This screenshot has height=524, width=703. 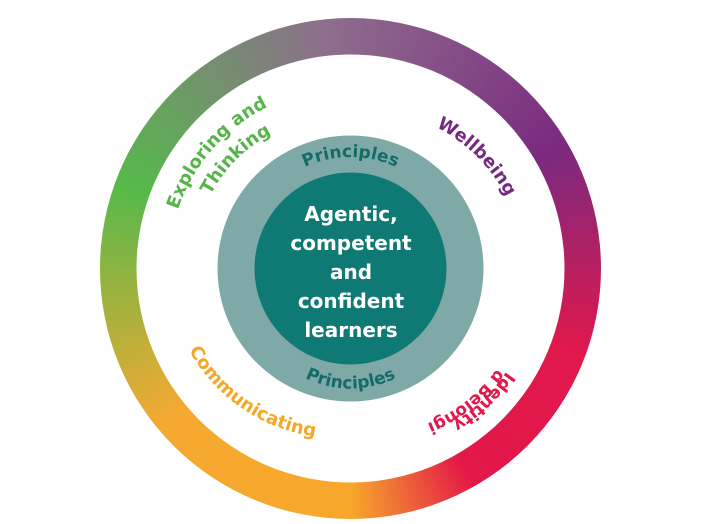 I want to click on core-line-5: learners, so click(x=351, y=329).